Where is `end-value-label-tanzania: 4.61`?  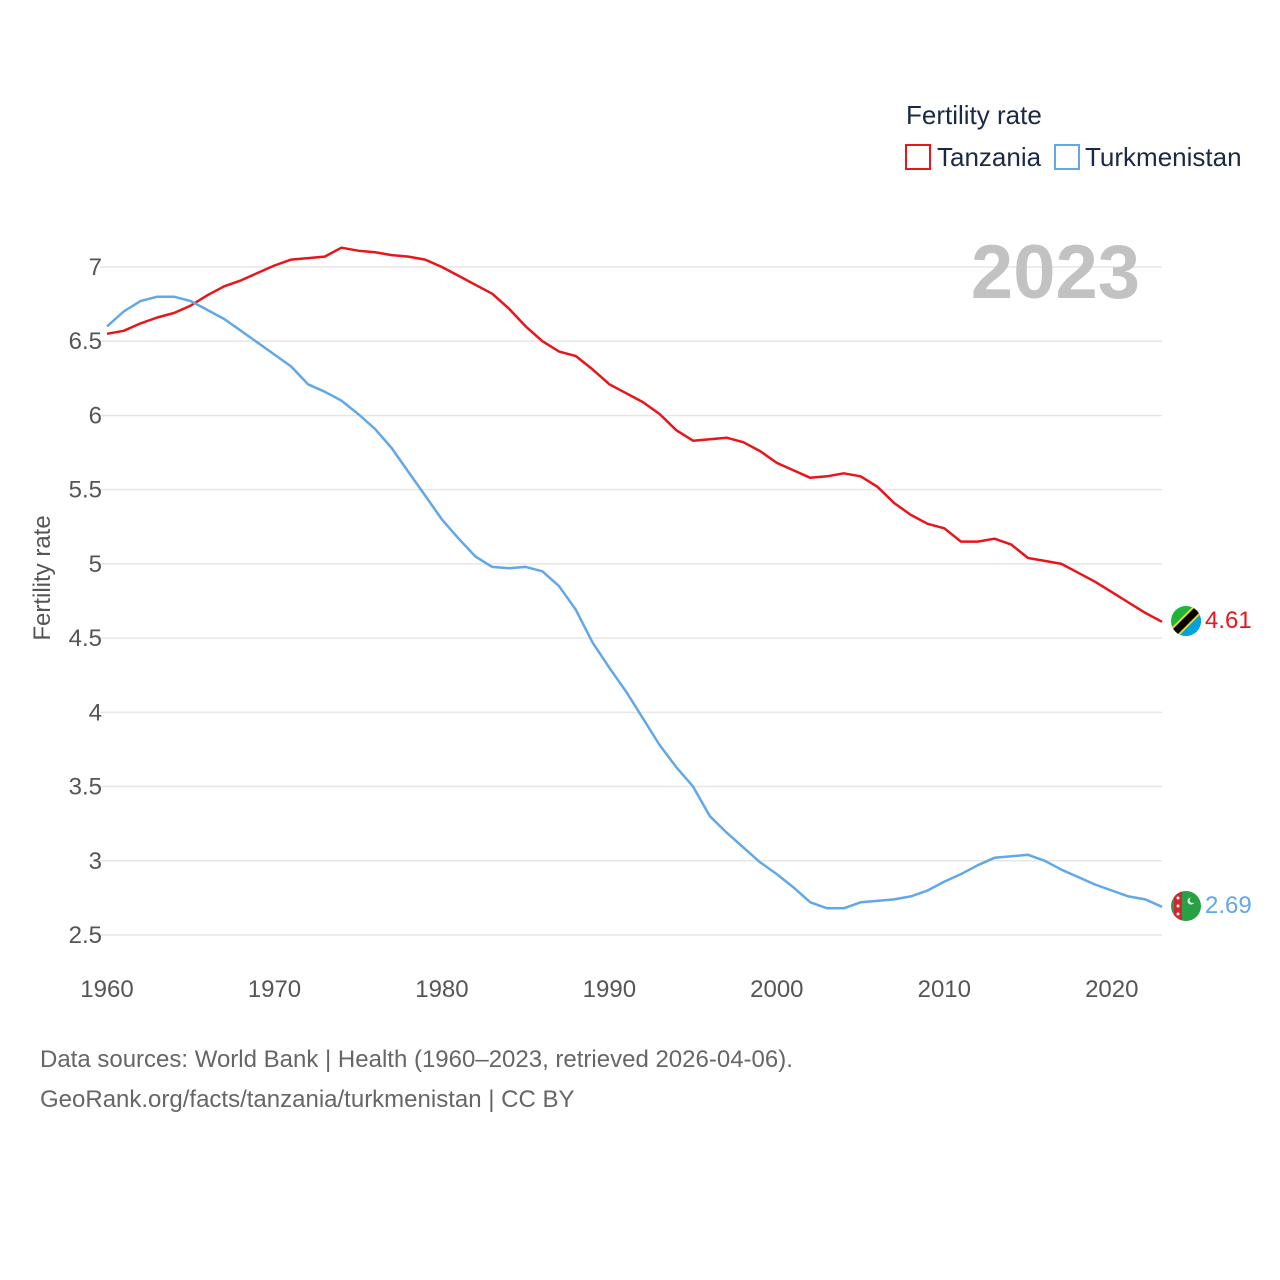
end-value-label-tanzania: 4.61 is located at coordinates (1228, 620).